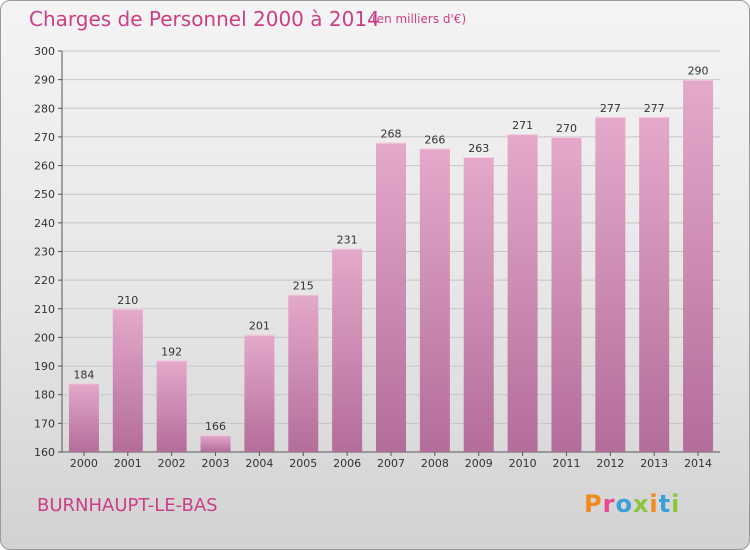 This screenshot has height=550, width=750. I want to click on data-label-2010: 271, so click(522, 125).